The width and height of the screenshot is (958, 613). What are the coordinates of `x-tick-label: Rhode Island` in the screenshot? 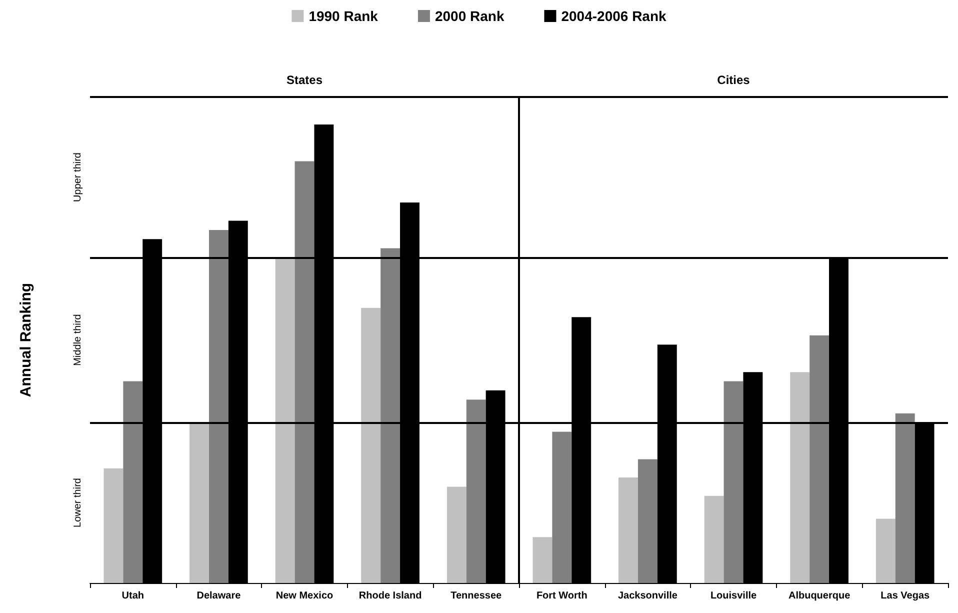 It's located at (390, 596).